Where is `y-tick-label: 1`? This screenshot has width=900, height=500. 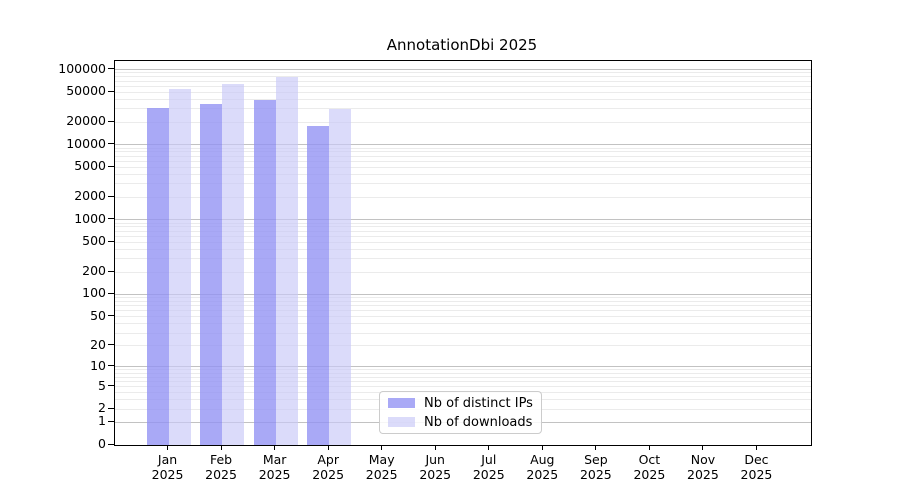 y-tick-label: 1 is located at coordinates (102, 421).